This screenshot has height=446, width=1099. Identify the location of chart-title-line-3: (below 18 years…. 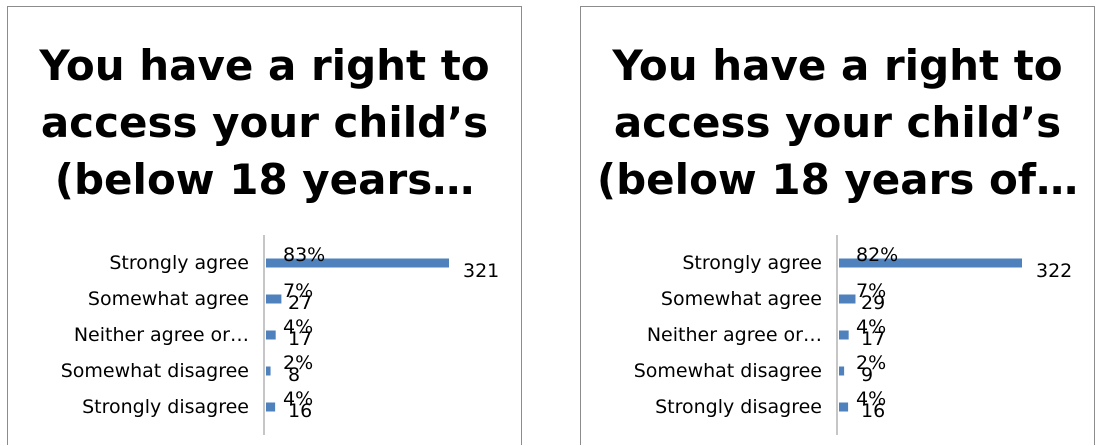
(264, 179).